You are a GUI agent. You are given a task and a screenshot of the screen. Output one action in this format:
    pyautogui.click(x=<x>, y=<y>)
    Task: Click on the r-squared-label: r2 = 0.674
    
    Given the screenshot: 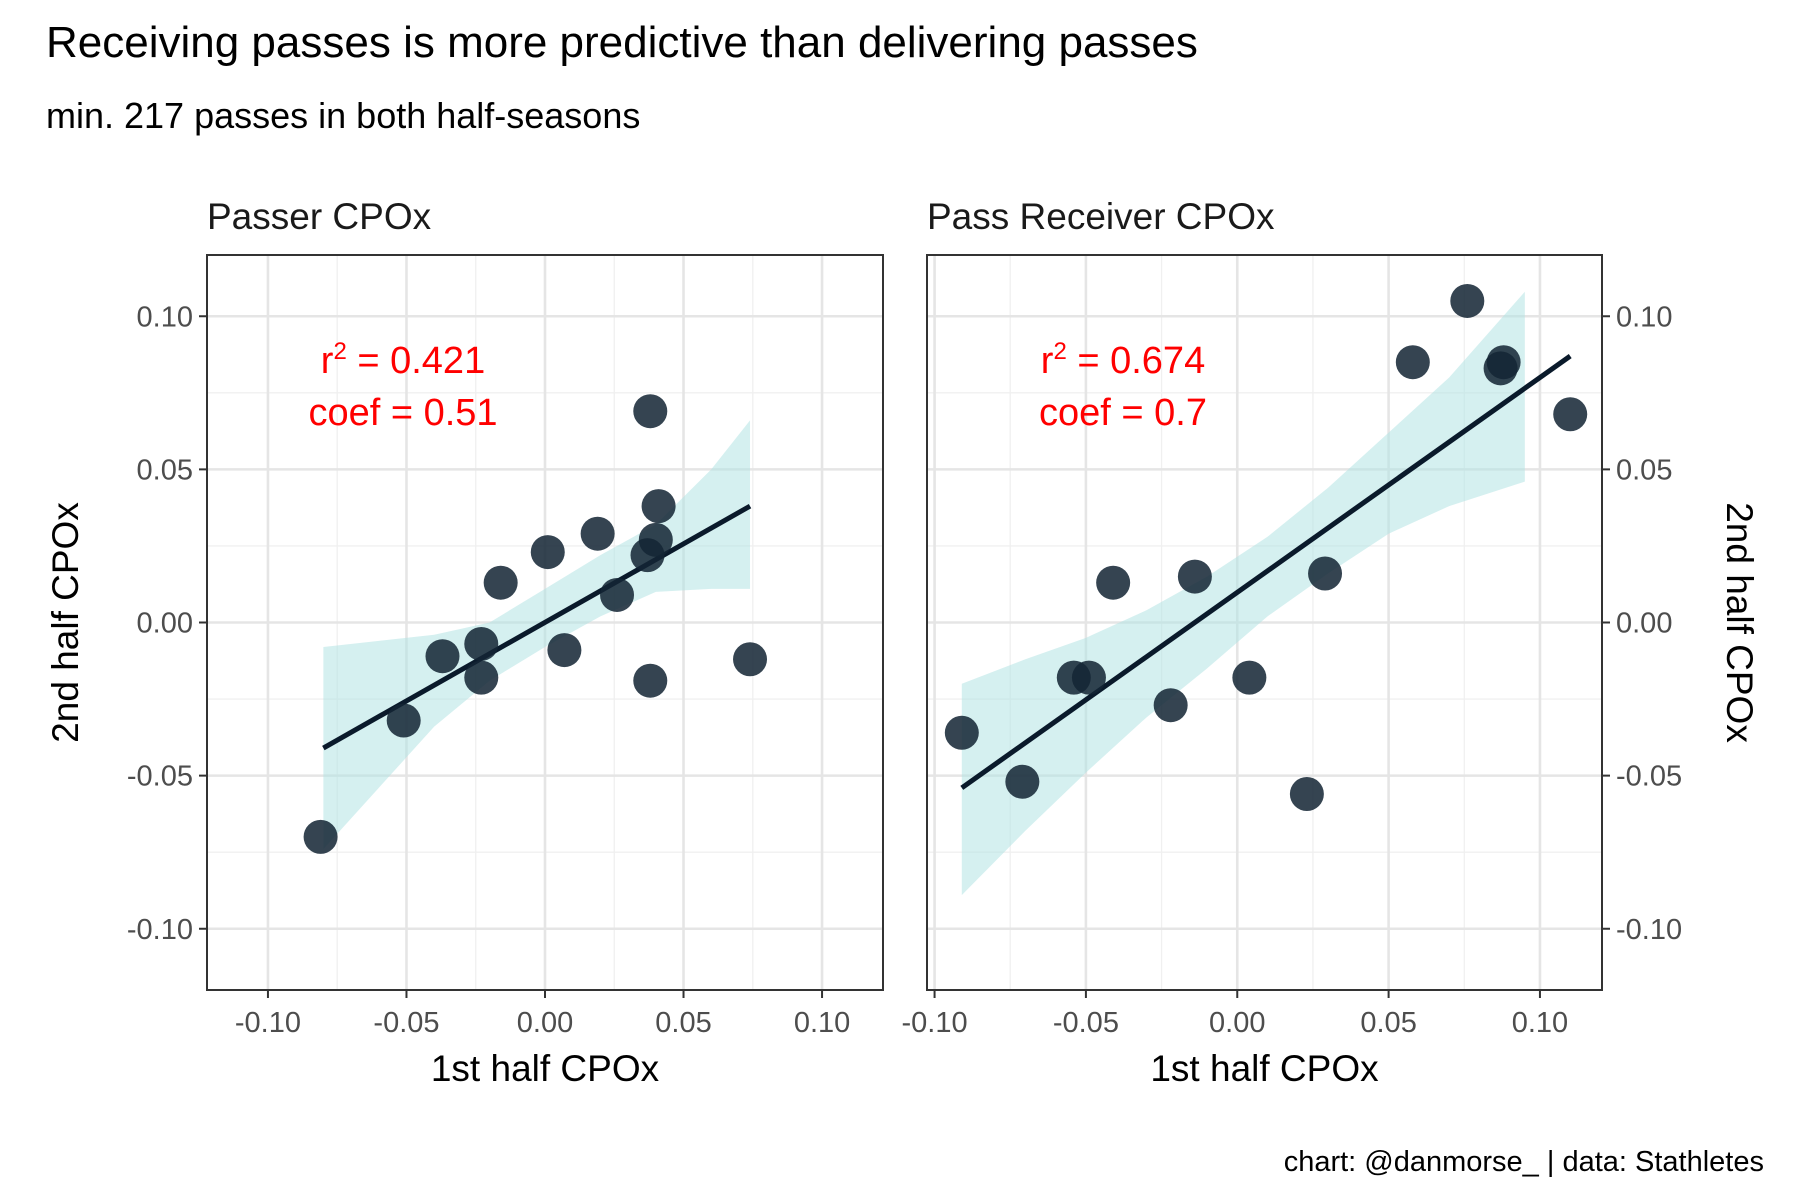 What is the action you would take?
    pyautogui.click(x=1123, y=360)
    